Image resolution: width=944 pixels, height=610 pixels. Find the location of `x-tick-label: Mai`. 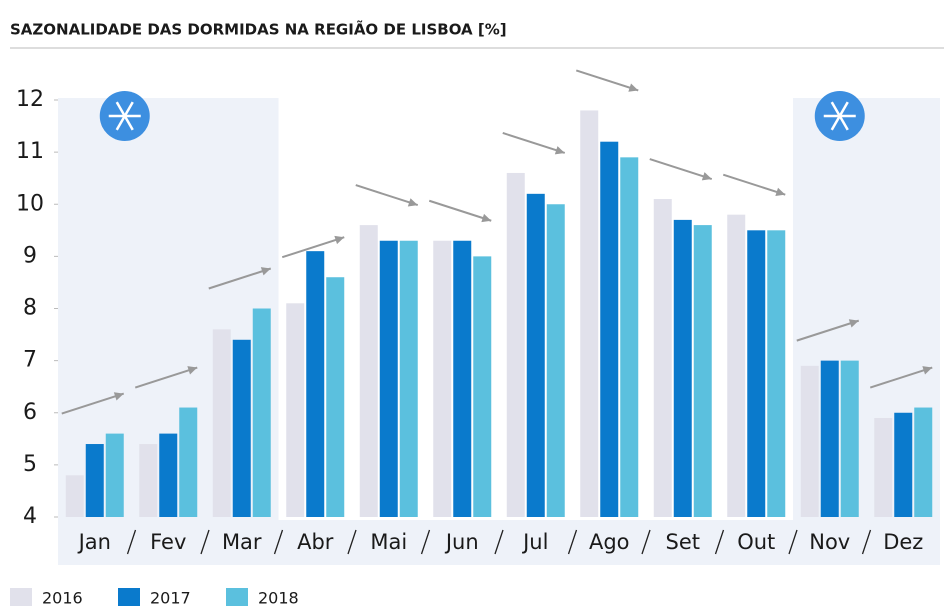

x-tick-label: Mai is located at coordinates (388, 542).